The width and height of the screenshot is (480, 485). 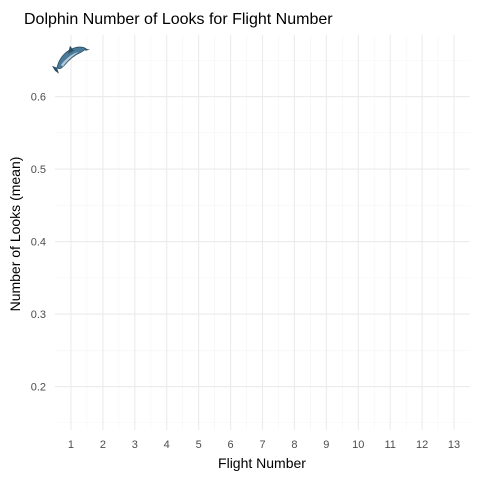 I want to click on x-tick-label: 8, so click(x=294, y=445).